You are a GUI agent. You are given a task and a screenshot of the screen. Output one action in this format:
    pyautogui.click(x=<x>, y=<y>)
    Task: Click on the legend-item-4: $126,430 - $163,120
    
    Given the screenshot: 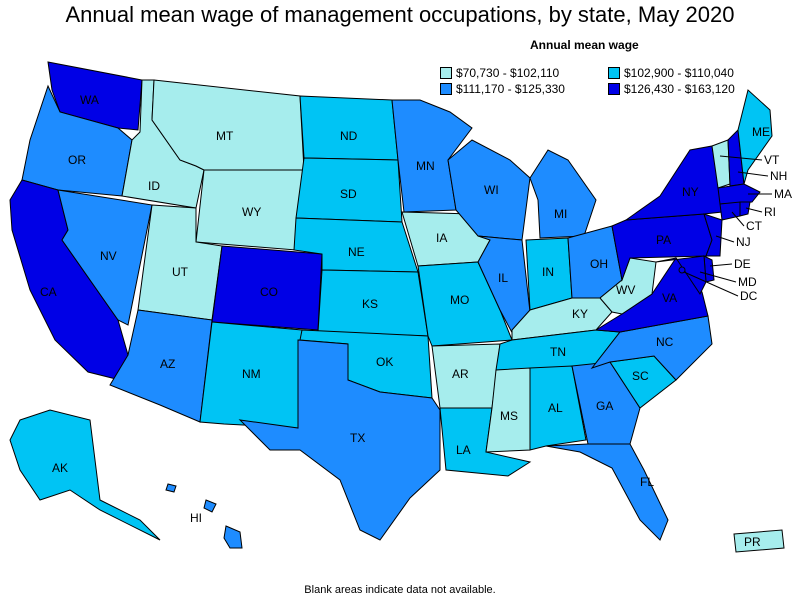 What is the action you would take?
    pyautogui.click(x=671, y=89)
    